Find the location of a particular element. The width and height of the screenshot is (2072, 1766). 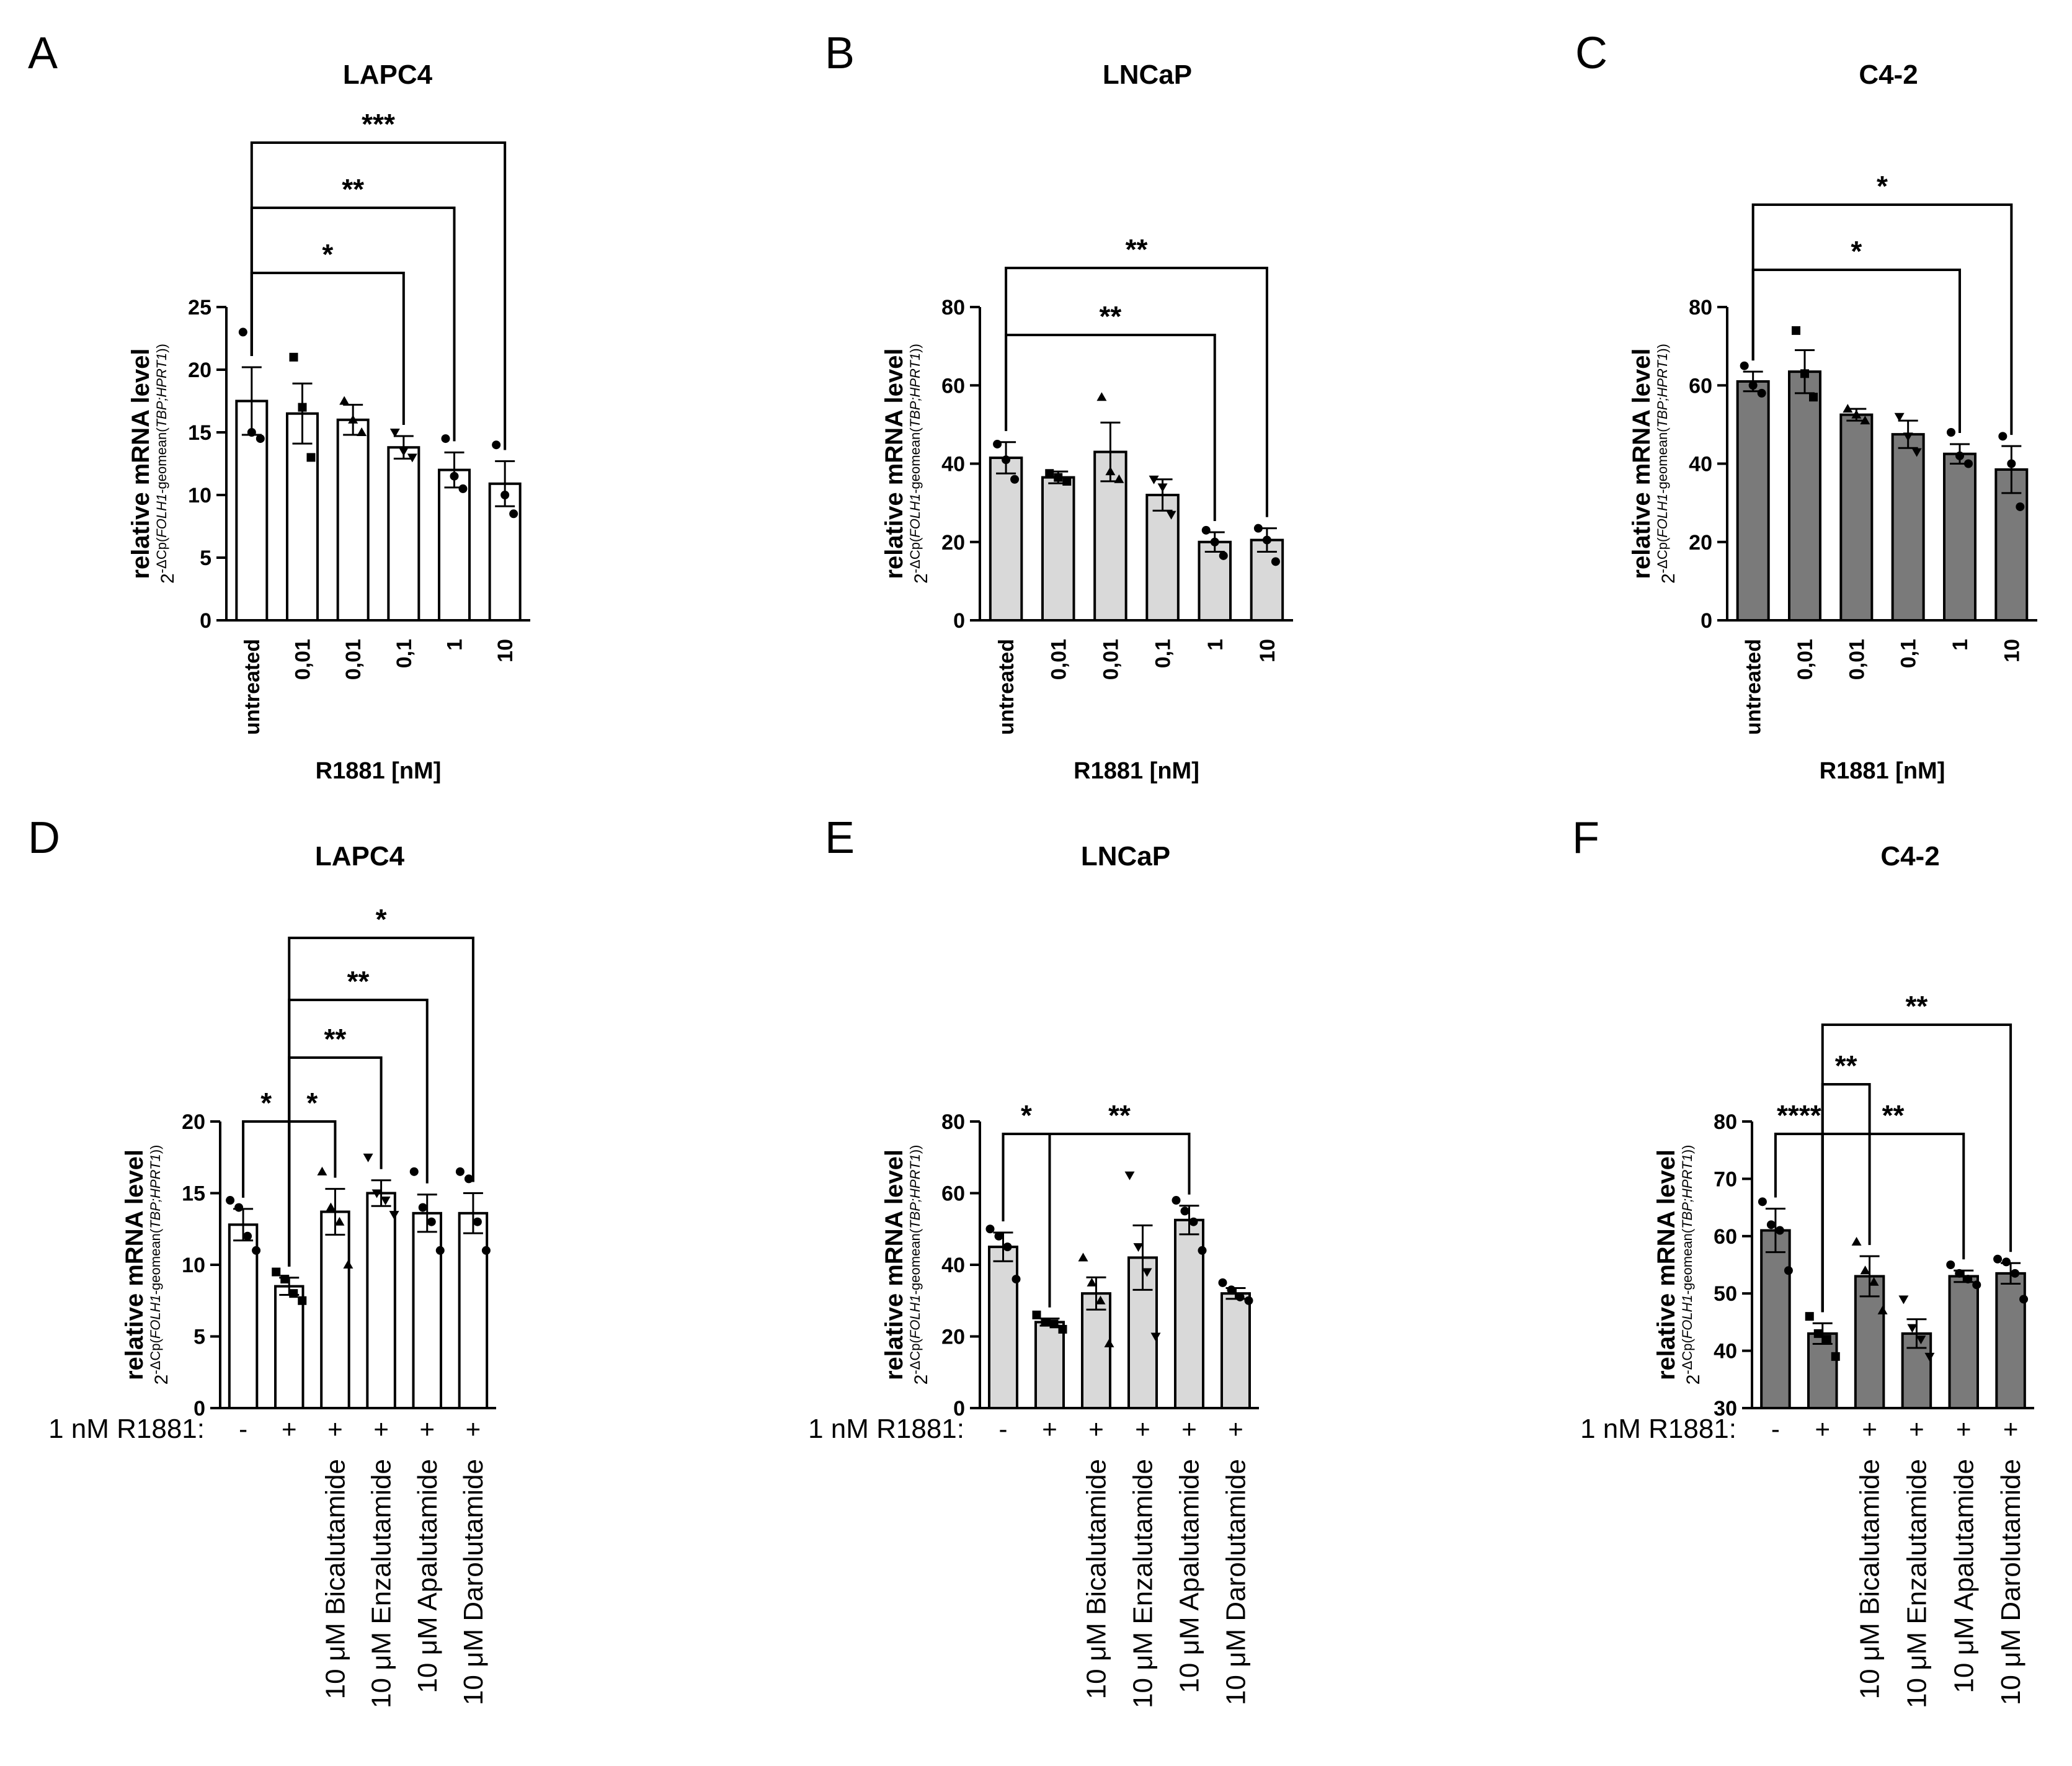

x-category-label: 10 μM Bicalutamide is located at coordinates (1870, 1579).